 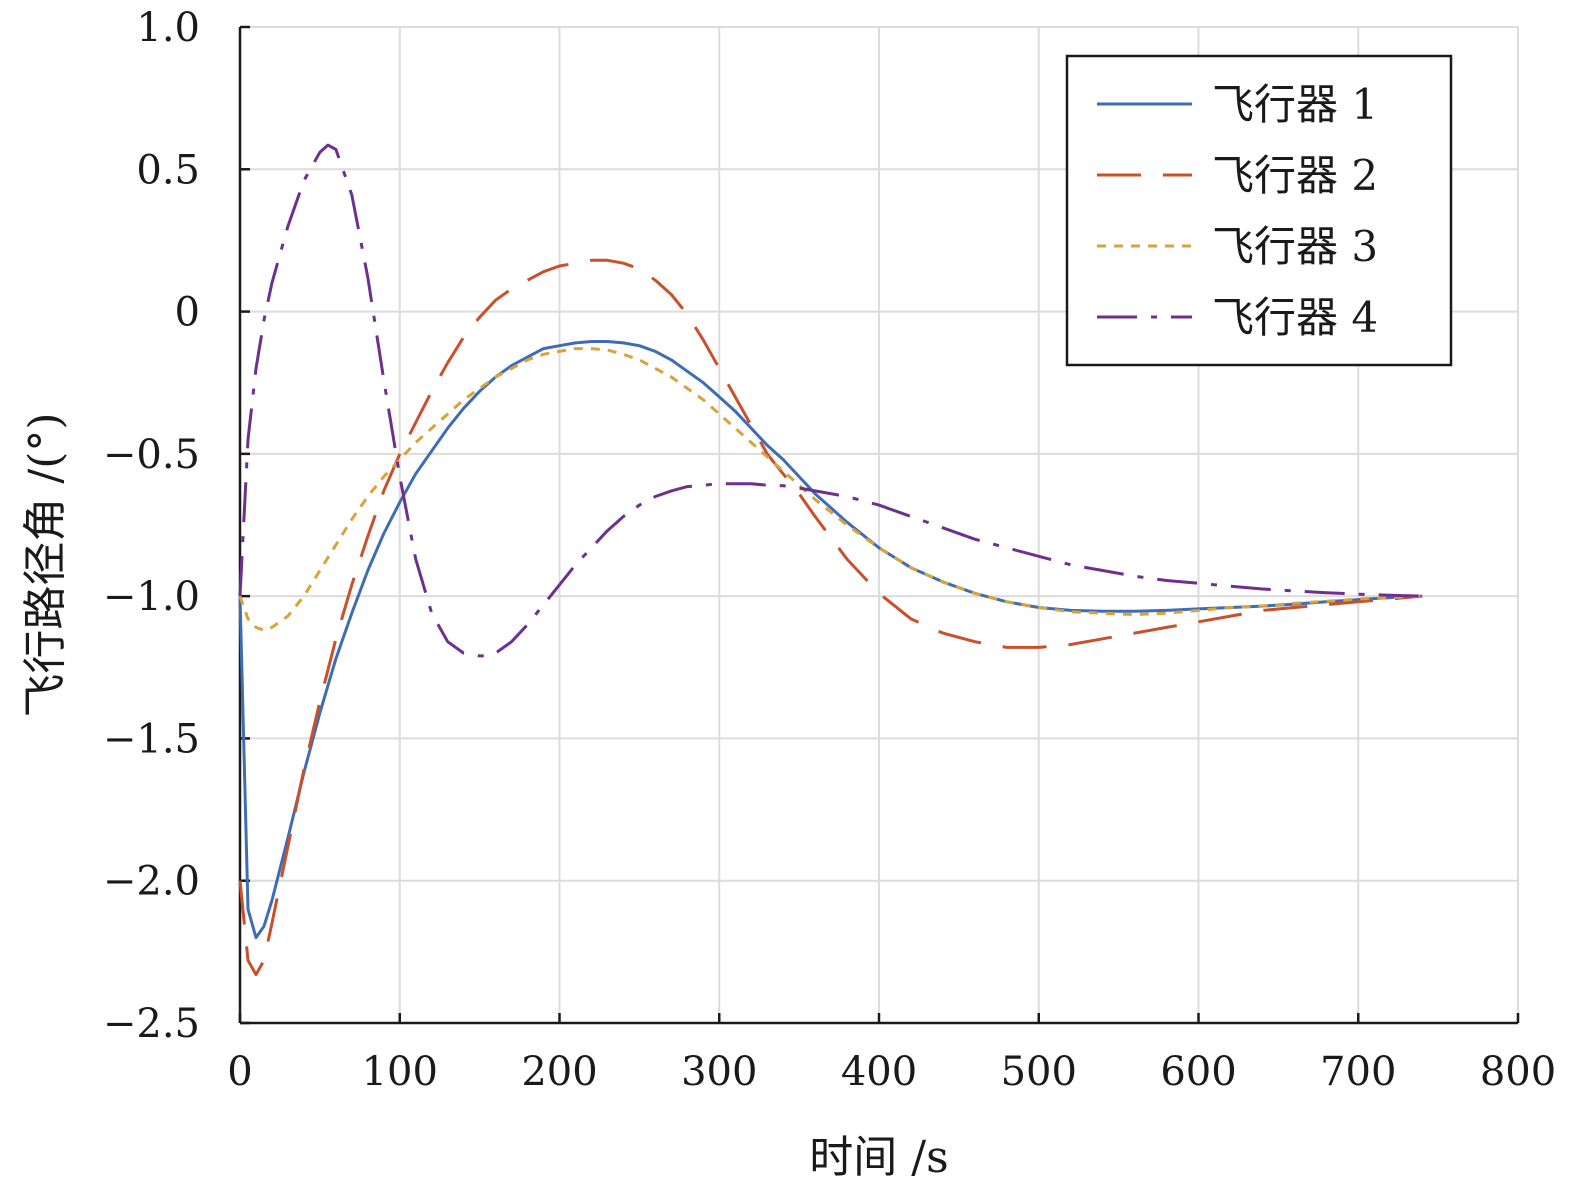 What do you see at coordinates (151, 455) in the screenshot?
I see `y-tick-label: −0.5` at bounding box center [151, 455].